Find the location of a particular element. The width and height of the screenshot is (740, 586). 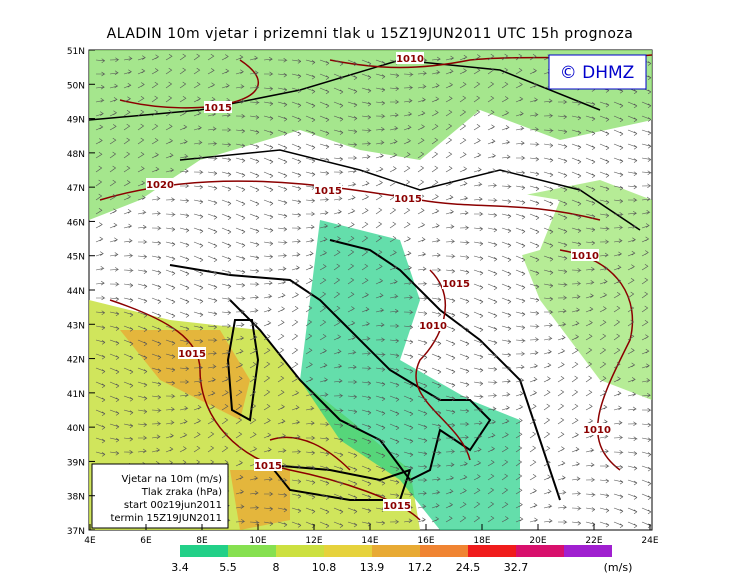

isobar-label: 1020 is located at coordinates (160, 185).